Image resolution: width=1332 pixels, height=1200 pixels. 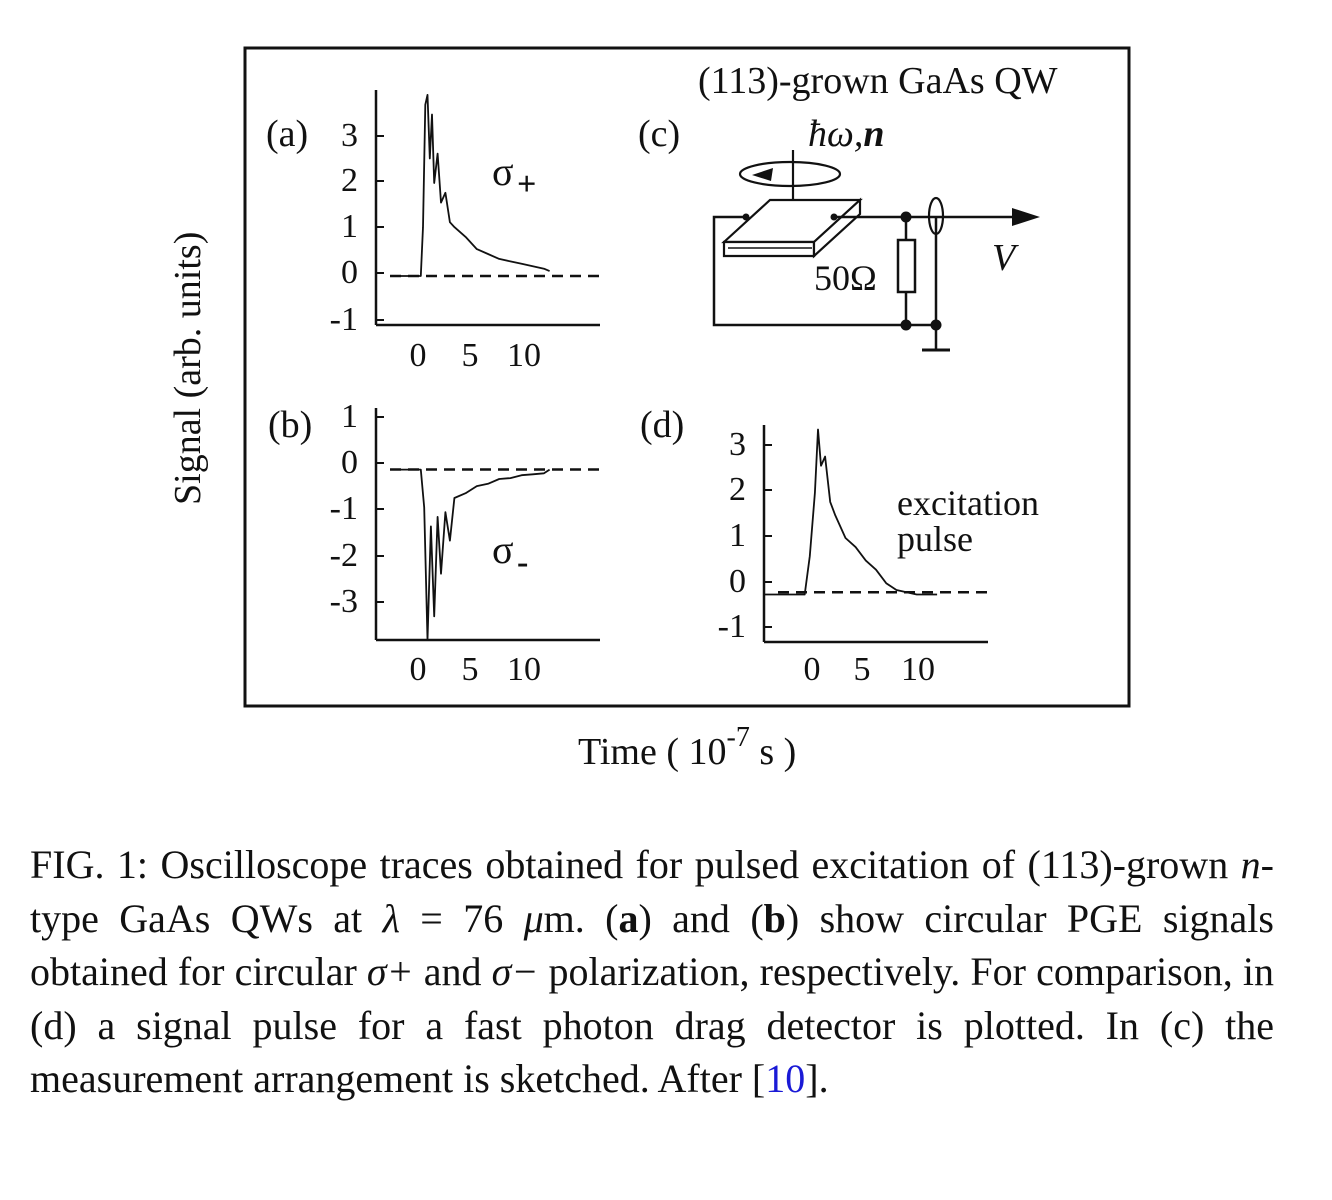 What do you see at coordinates (701, 918) in the screenshot?
I see `caption-part5: ) and (` at bounding box center [701, 918].